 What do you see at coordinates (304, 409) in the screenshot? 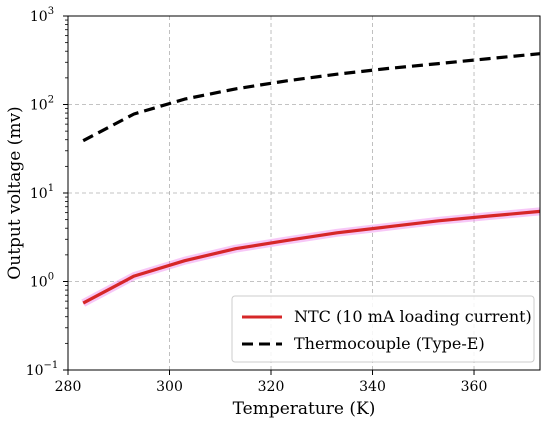
I see `x-axis-title: Temperature (K)` at bounding box center [304, 409].